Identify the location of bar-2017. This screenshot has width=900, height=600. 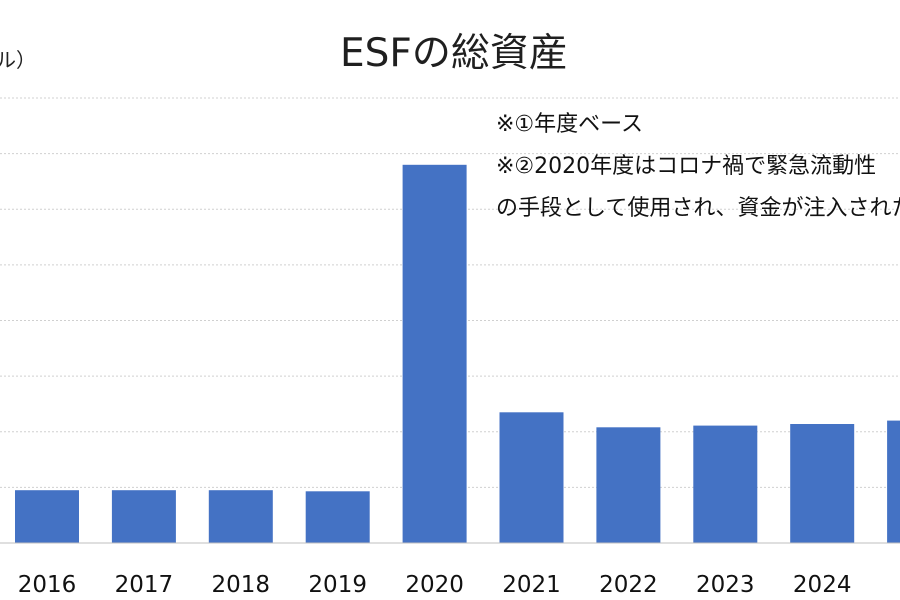
(143, 516).